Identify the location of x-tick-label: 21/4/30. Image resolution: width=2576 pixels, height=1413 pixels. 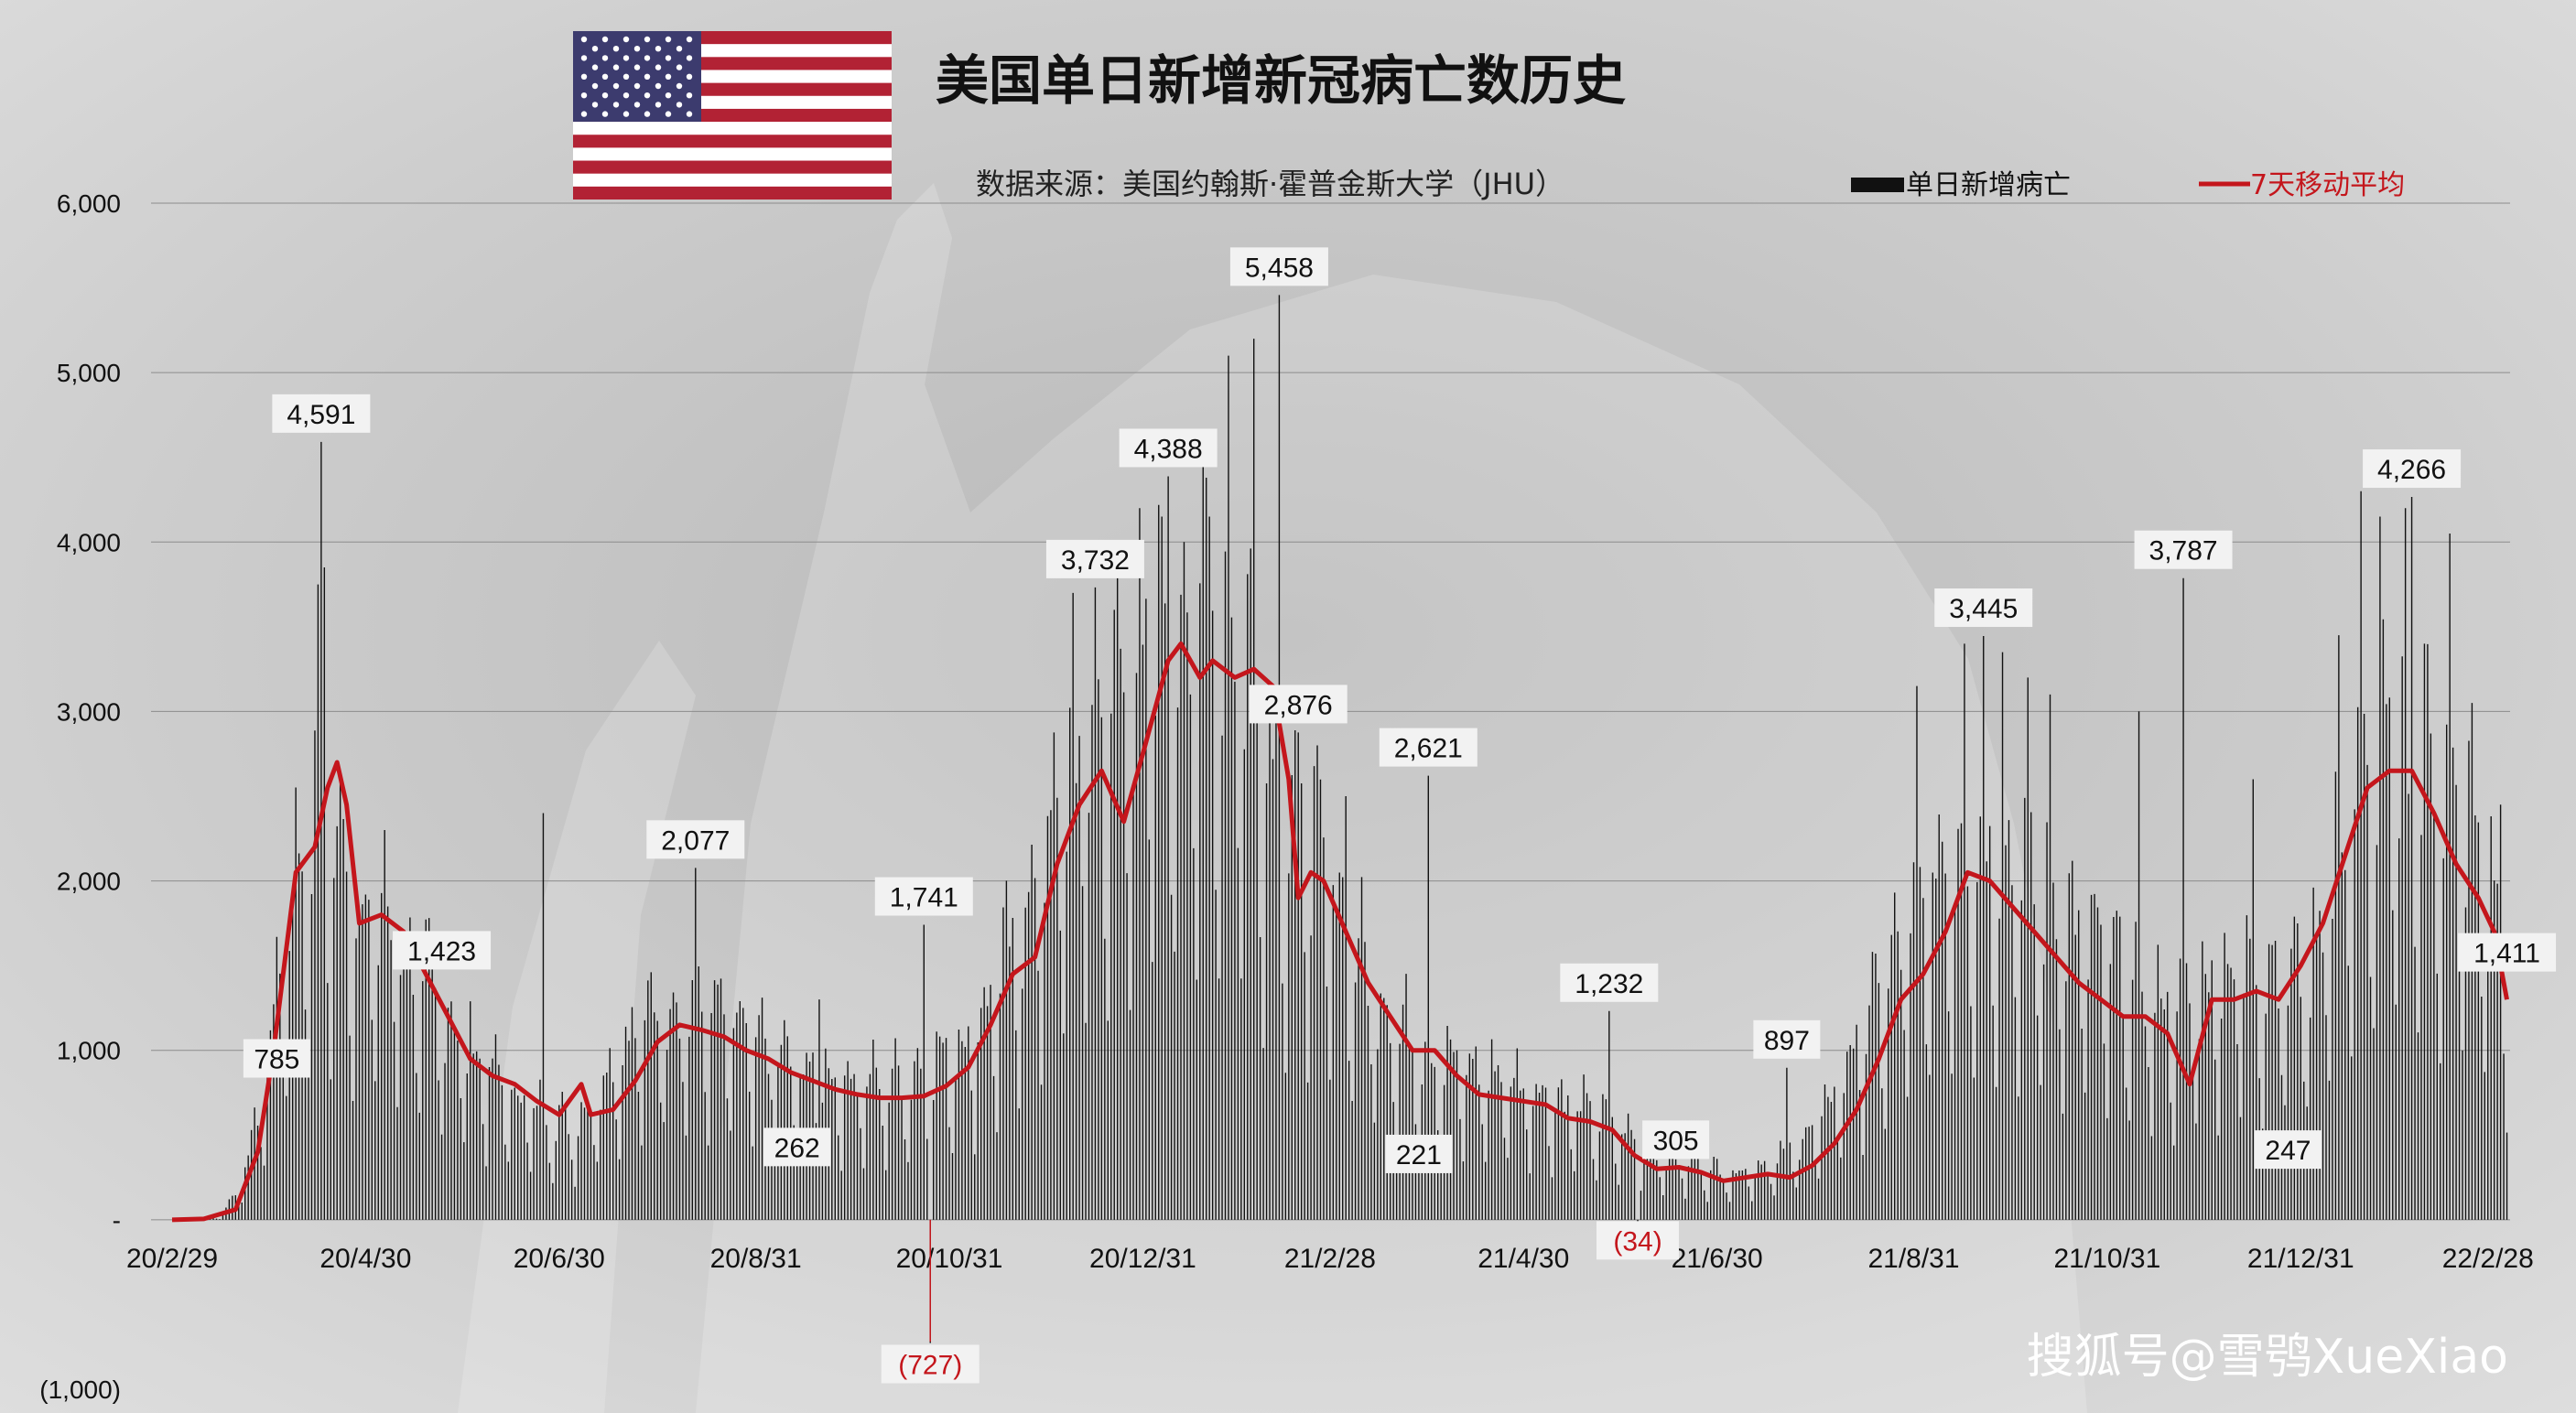
(1523, 1259).